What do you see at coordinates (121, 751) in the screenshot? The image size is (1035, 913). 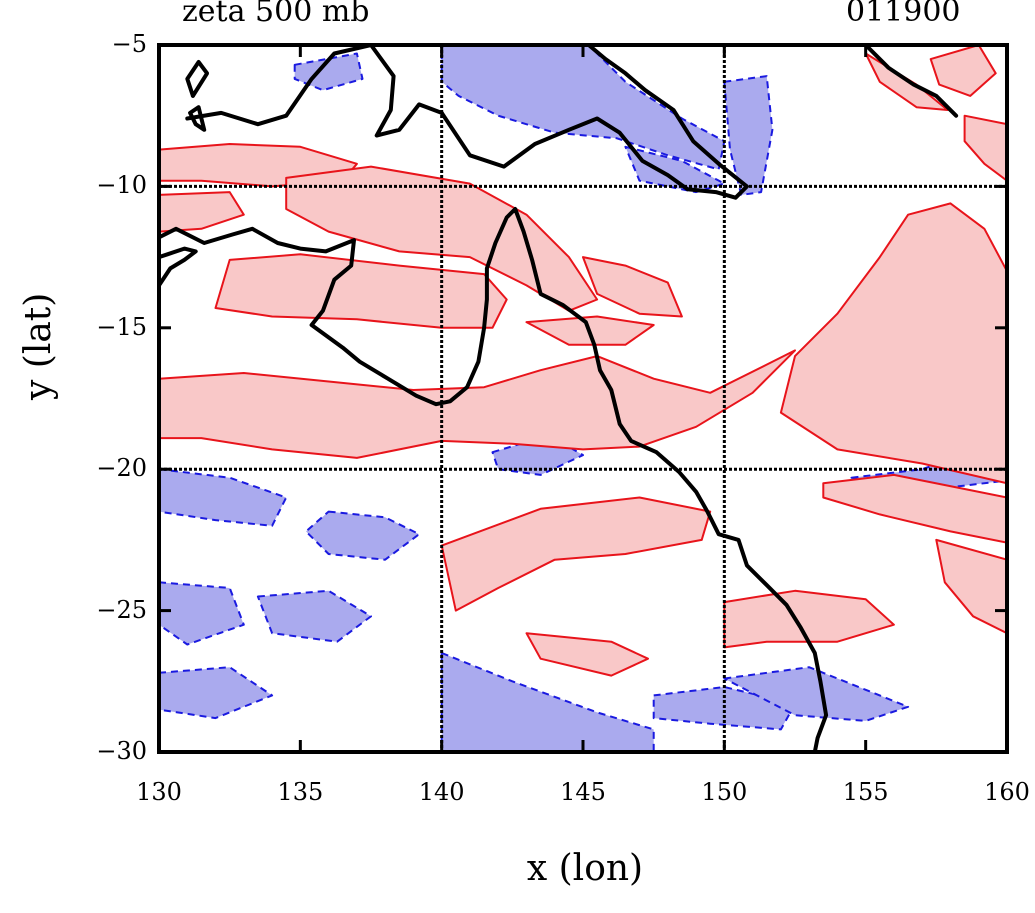 I see `y-tick-label: −30` at bounding box center [121, 751].